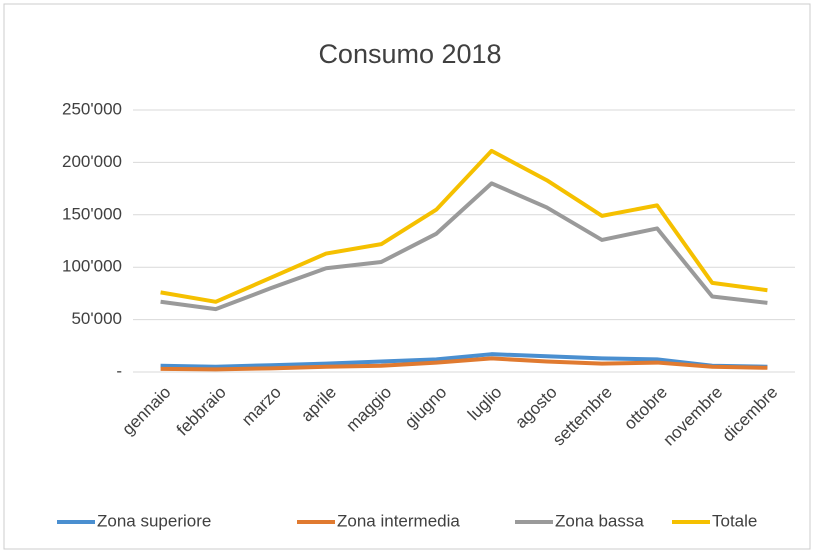 The width and height of the screenshot is (814, 553). Describe the element at coordinates (599, 520) in the screenshot. I see `legend-label: Zona bassa` at that location.